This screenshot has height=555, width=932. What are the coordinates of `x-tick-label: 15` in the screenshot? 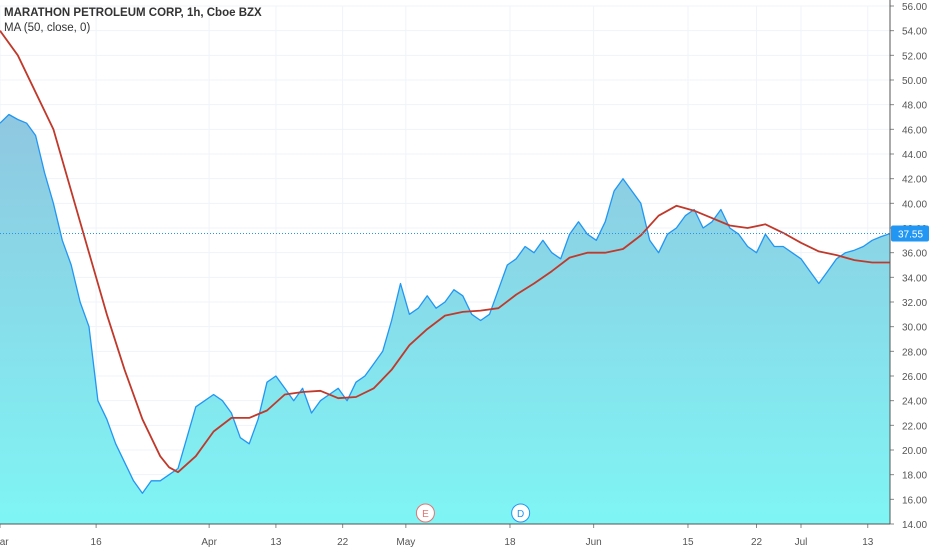 It's located at (688, 542).